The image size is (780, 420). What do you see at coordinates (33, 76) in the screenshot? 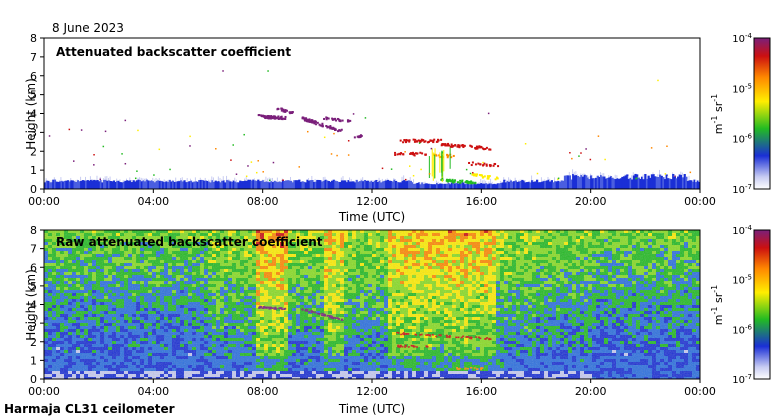
I see `y-tick-label: 6` at bounding box center [33, 76].